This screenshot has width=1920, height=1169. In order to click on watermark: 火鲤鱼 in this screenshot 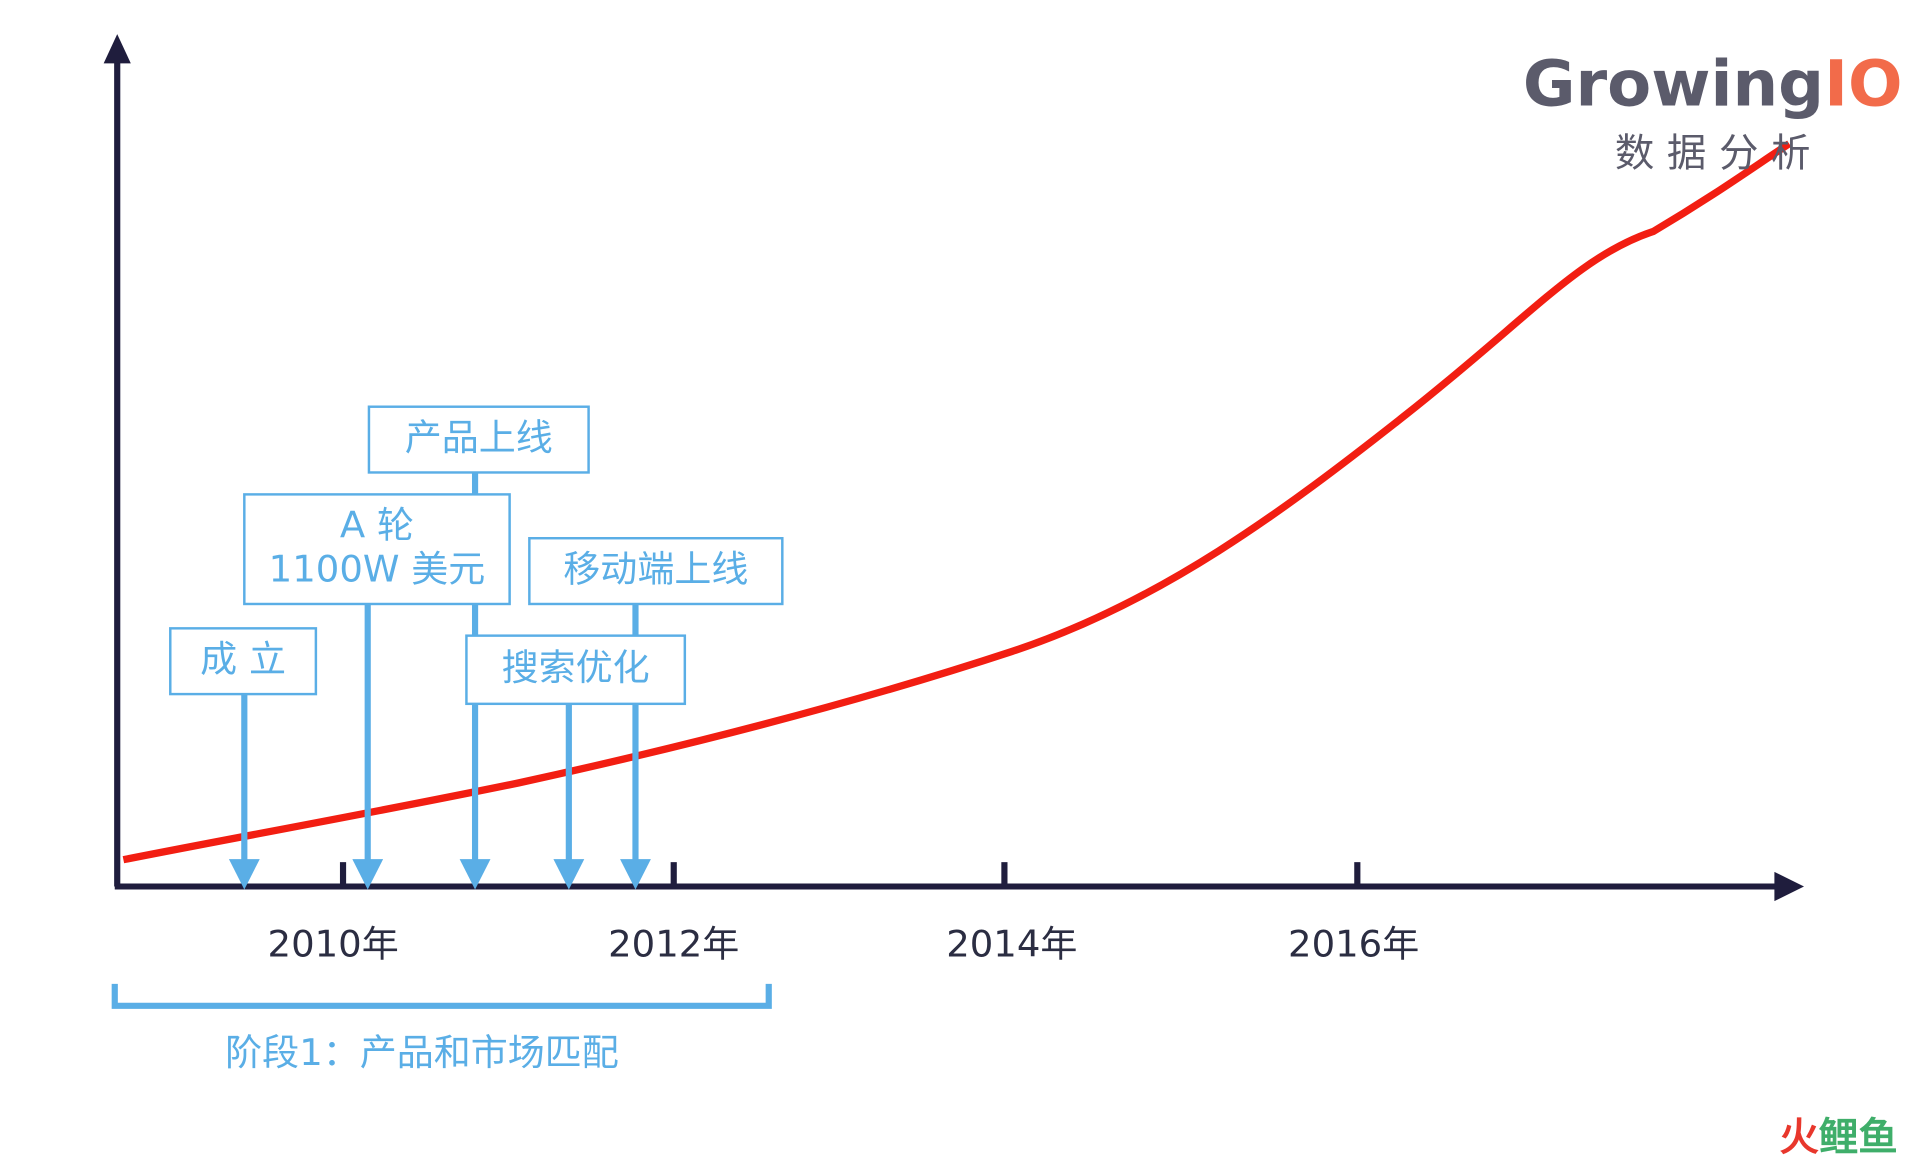, I will do `click(1838, 1137)`.